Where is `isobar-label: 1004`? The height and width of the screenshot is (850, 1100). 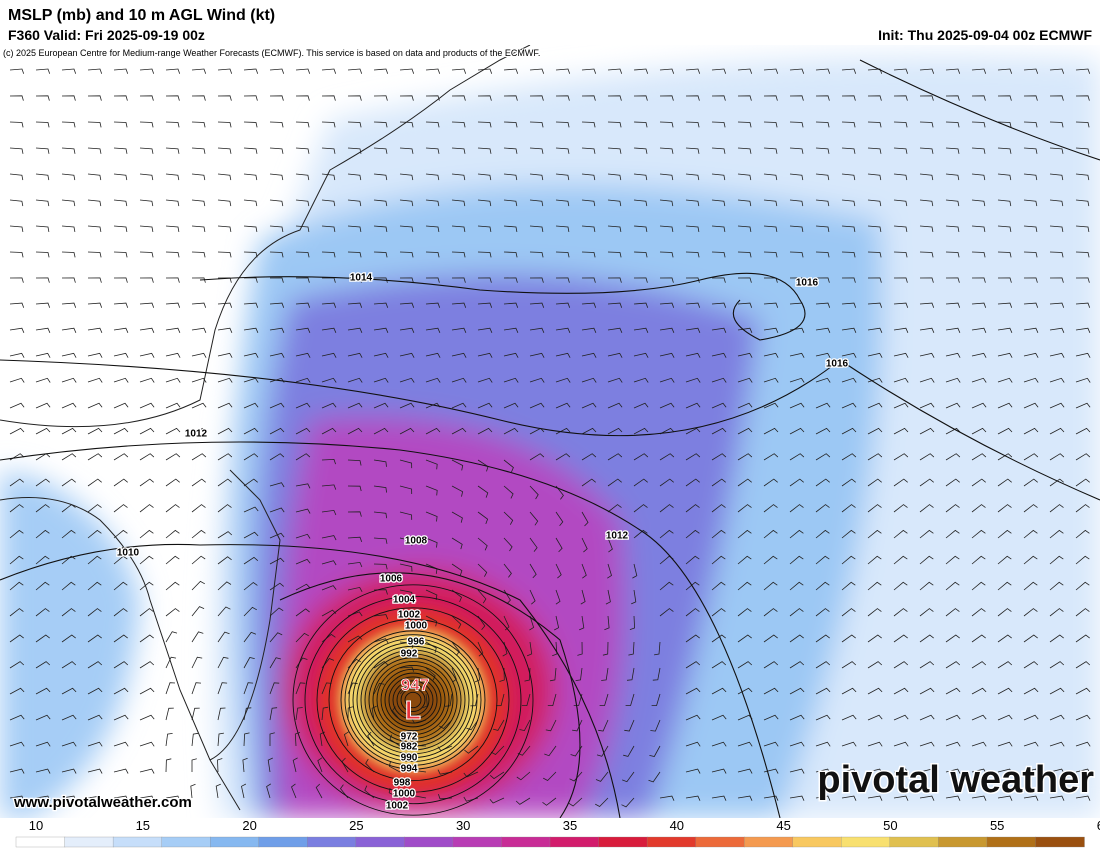 isobar-label: 1004 is located at coordinates (404, 600).